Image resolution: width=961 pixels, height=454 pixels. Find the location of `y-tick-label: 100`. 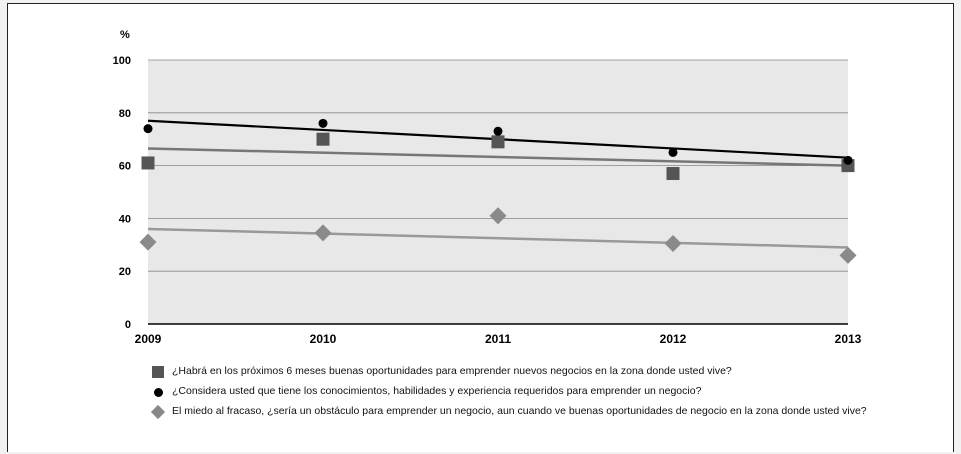

y-tick-label: 100 is located at coordinates (122, 61).